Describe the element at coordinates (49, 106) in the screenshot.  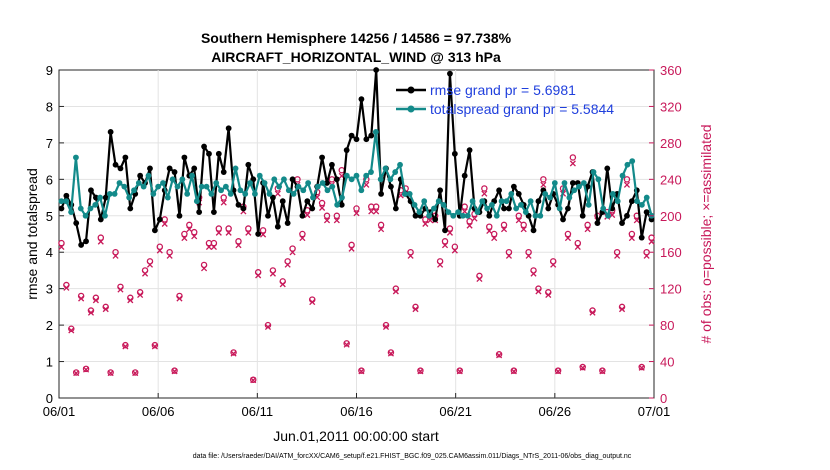
I see `y-tick-label-8: 8` at that location.